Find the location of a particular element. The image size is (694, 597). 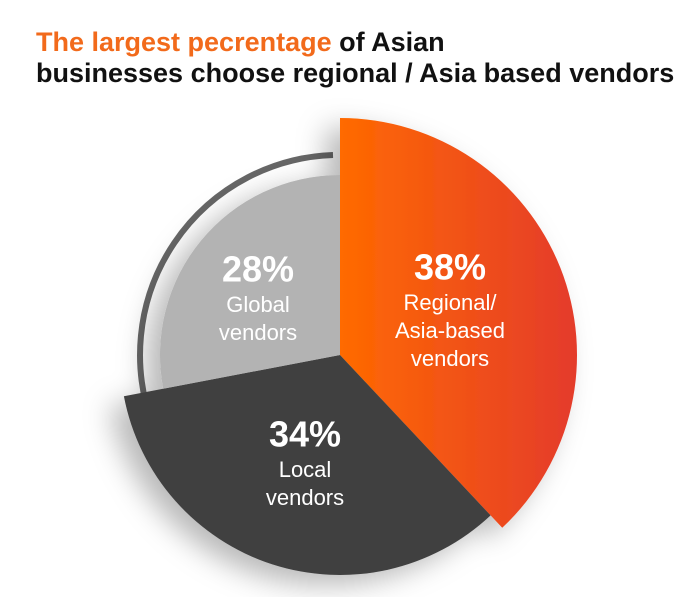

pie-slice is located at coordinates (250, 282).